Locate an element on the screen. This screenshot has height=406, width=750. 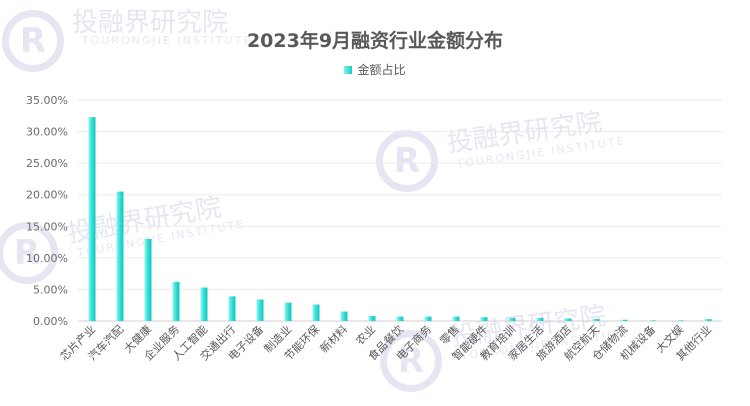
y-tick-label: 20.00% is located at coordinates (47, 195).